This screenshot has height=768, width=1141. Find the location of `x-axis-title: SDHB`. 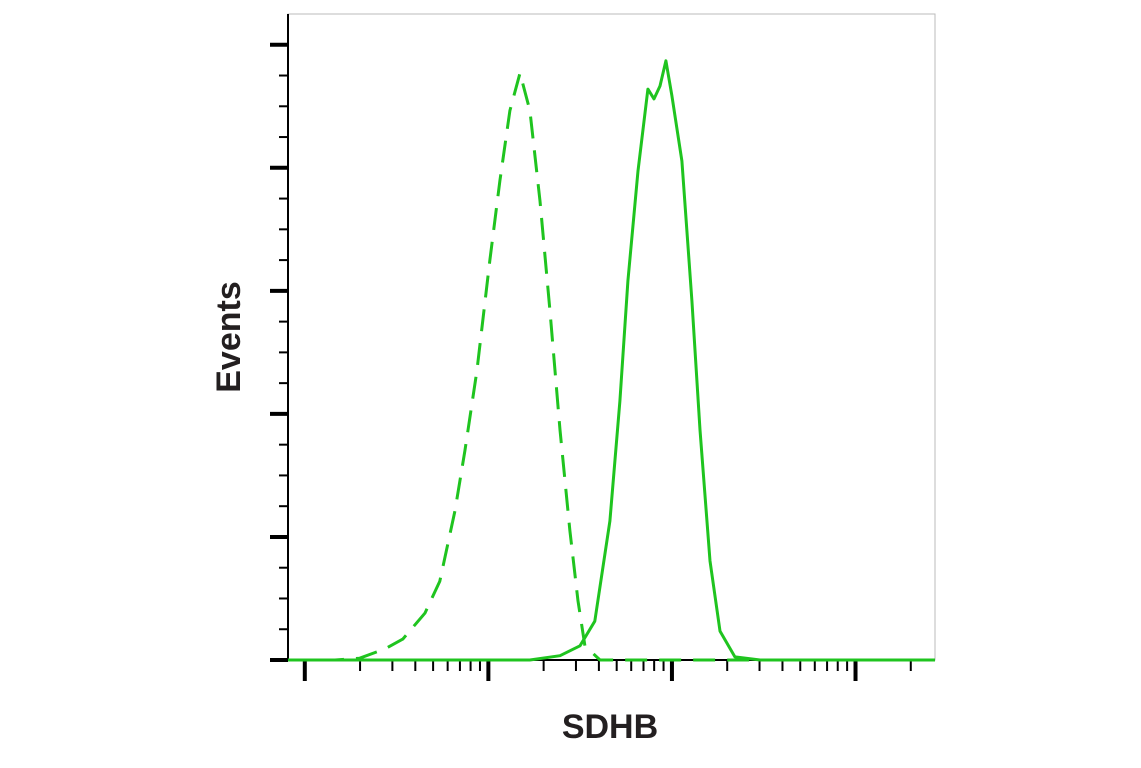

x-axis-title: SDHB is located at coordinates (610, 727).